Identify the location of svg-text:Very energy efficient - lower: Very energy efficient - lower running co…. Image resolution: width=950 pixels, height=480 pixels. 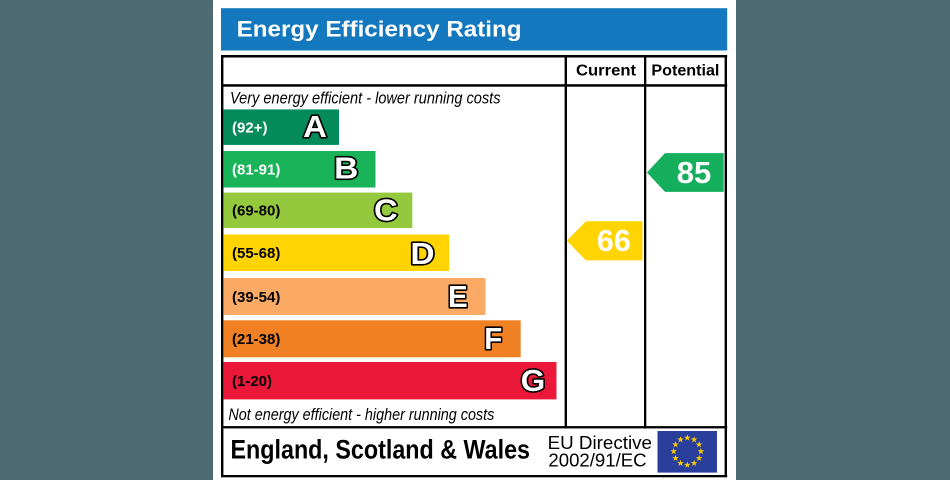
(365, 98).